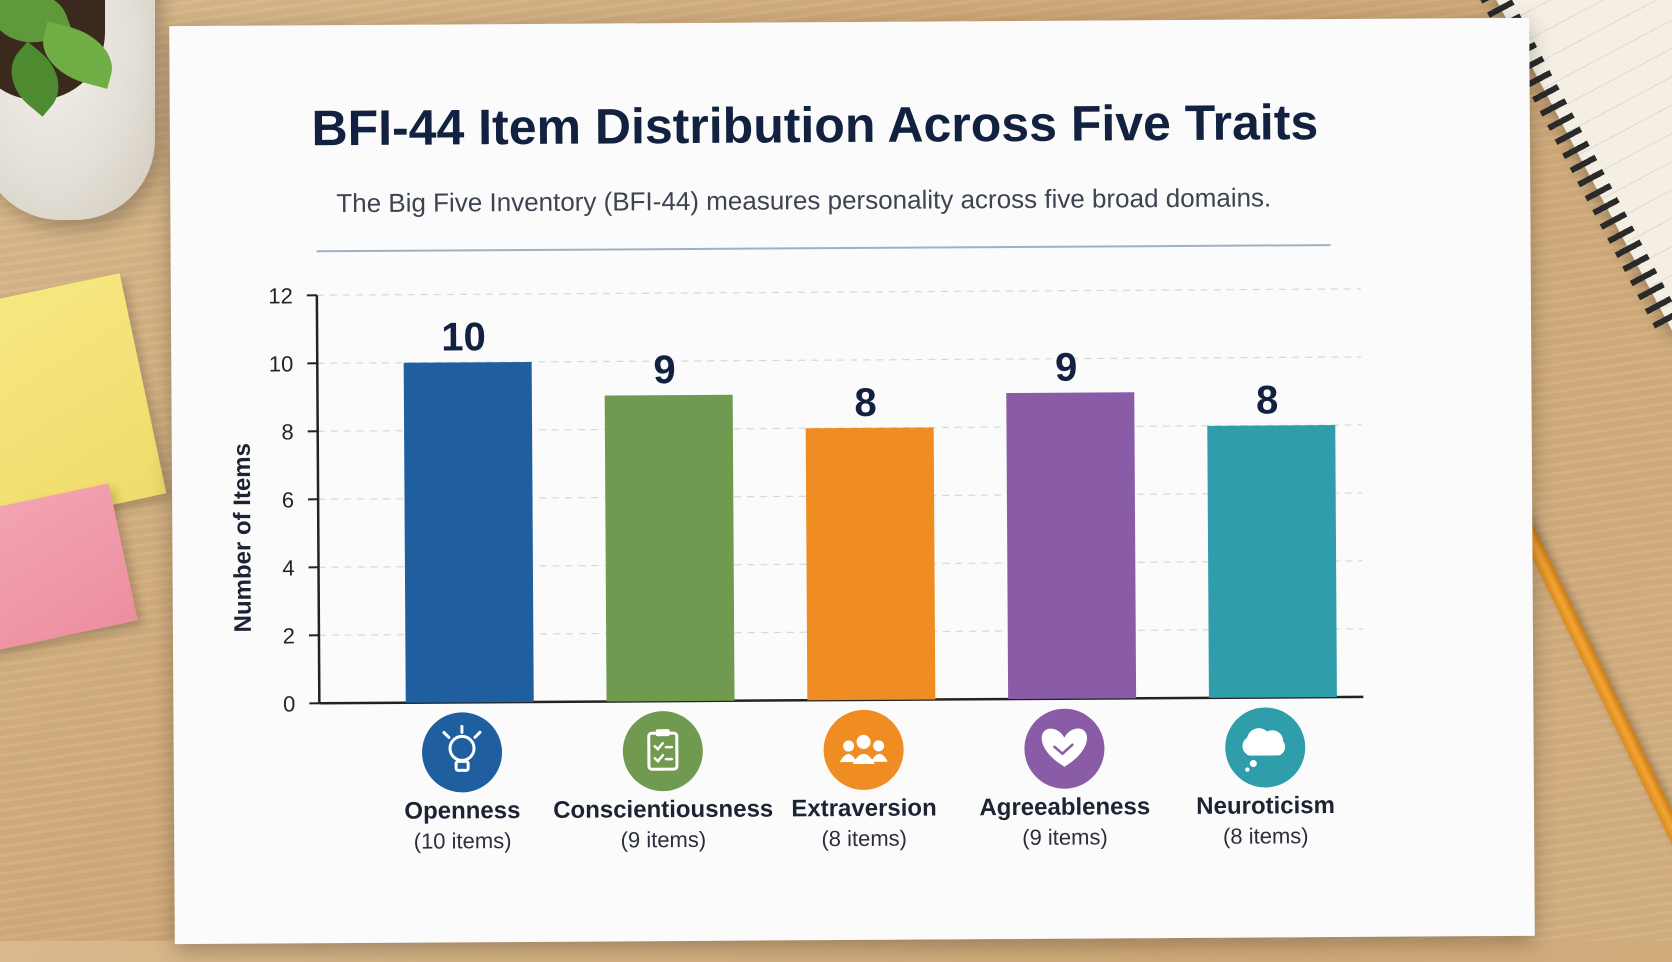 The height and width of the screenshot is (962, 1672). Describe the element at coordinates (289, 703) in the screenshot. I see `y-tick-label: 0` at that location.